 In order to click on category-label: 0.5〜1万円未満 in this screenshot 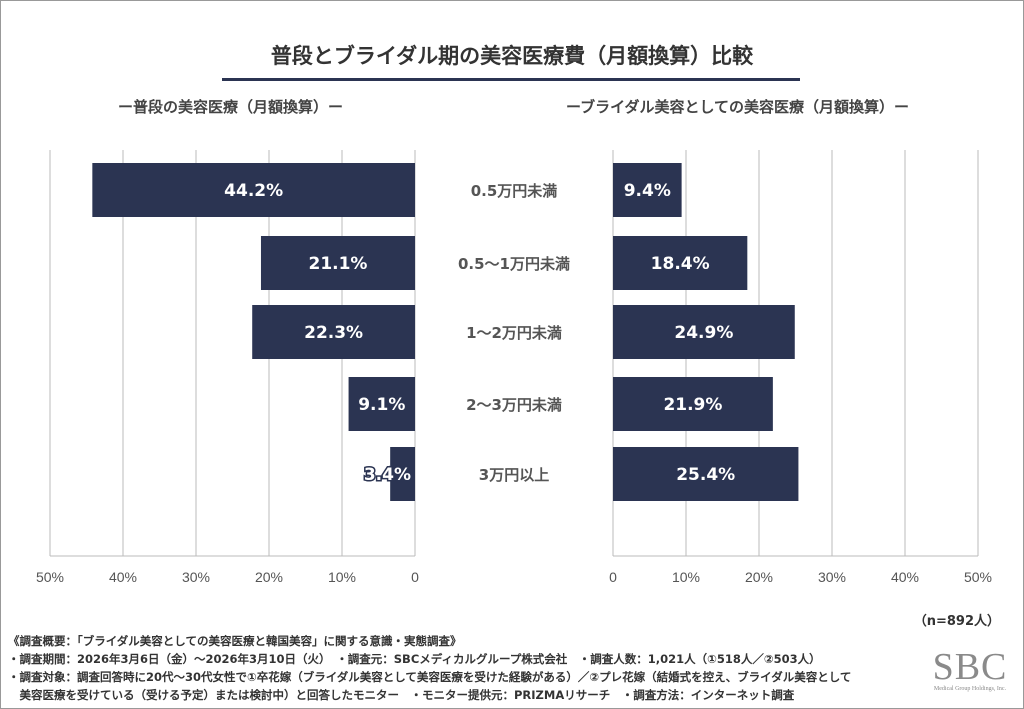, I will do `click(514, 264)`.